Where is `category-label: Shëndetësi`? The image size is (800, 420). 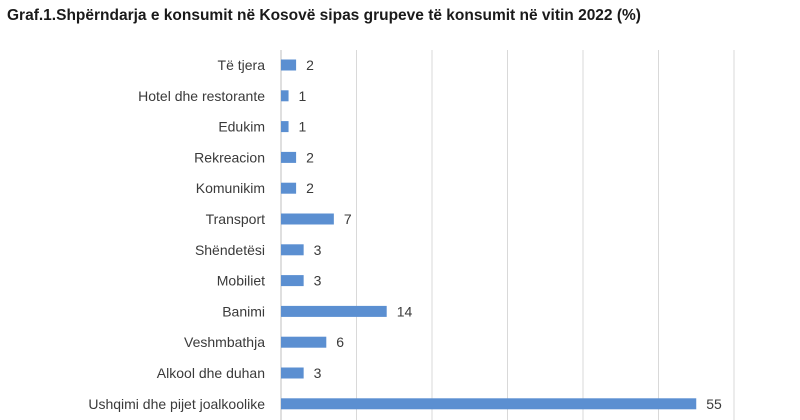
category-label: Shëndetësi is located at coordinates (230, 250).